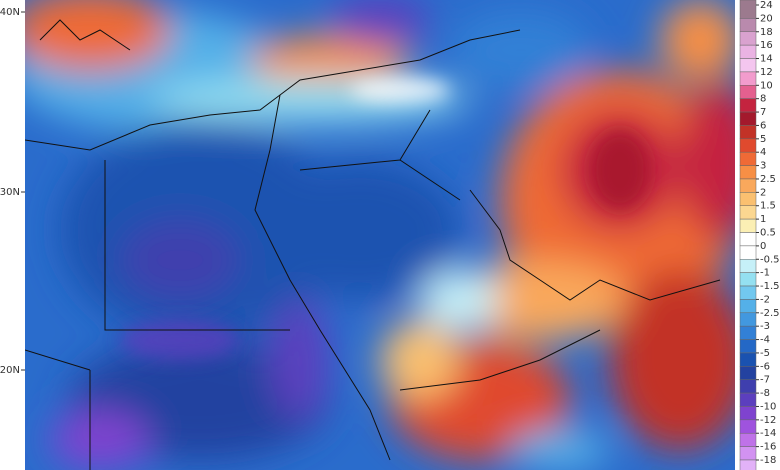 The width and height of the screenshot is (780, 470). I want to click on colorbar-label: 3, so click(763, 166).